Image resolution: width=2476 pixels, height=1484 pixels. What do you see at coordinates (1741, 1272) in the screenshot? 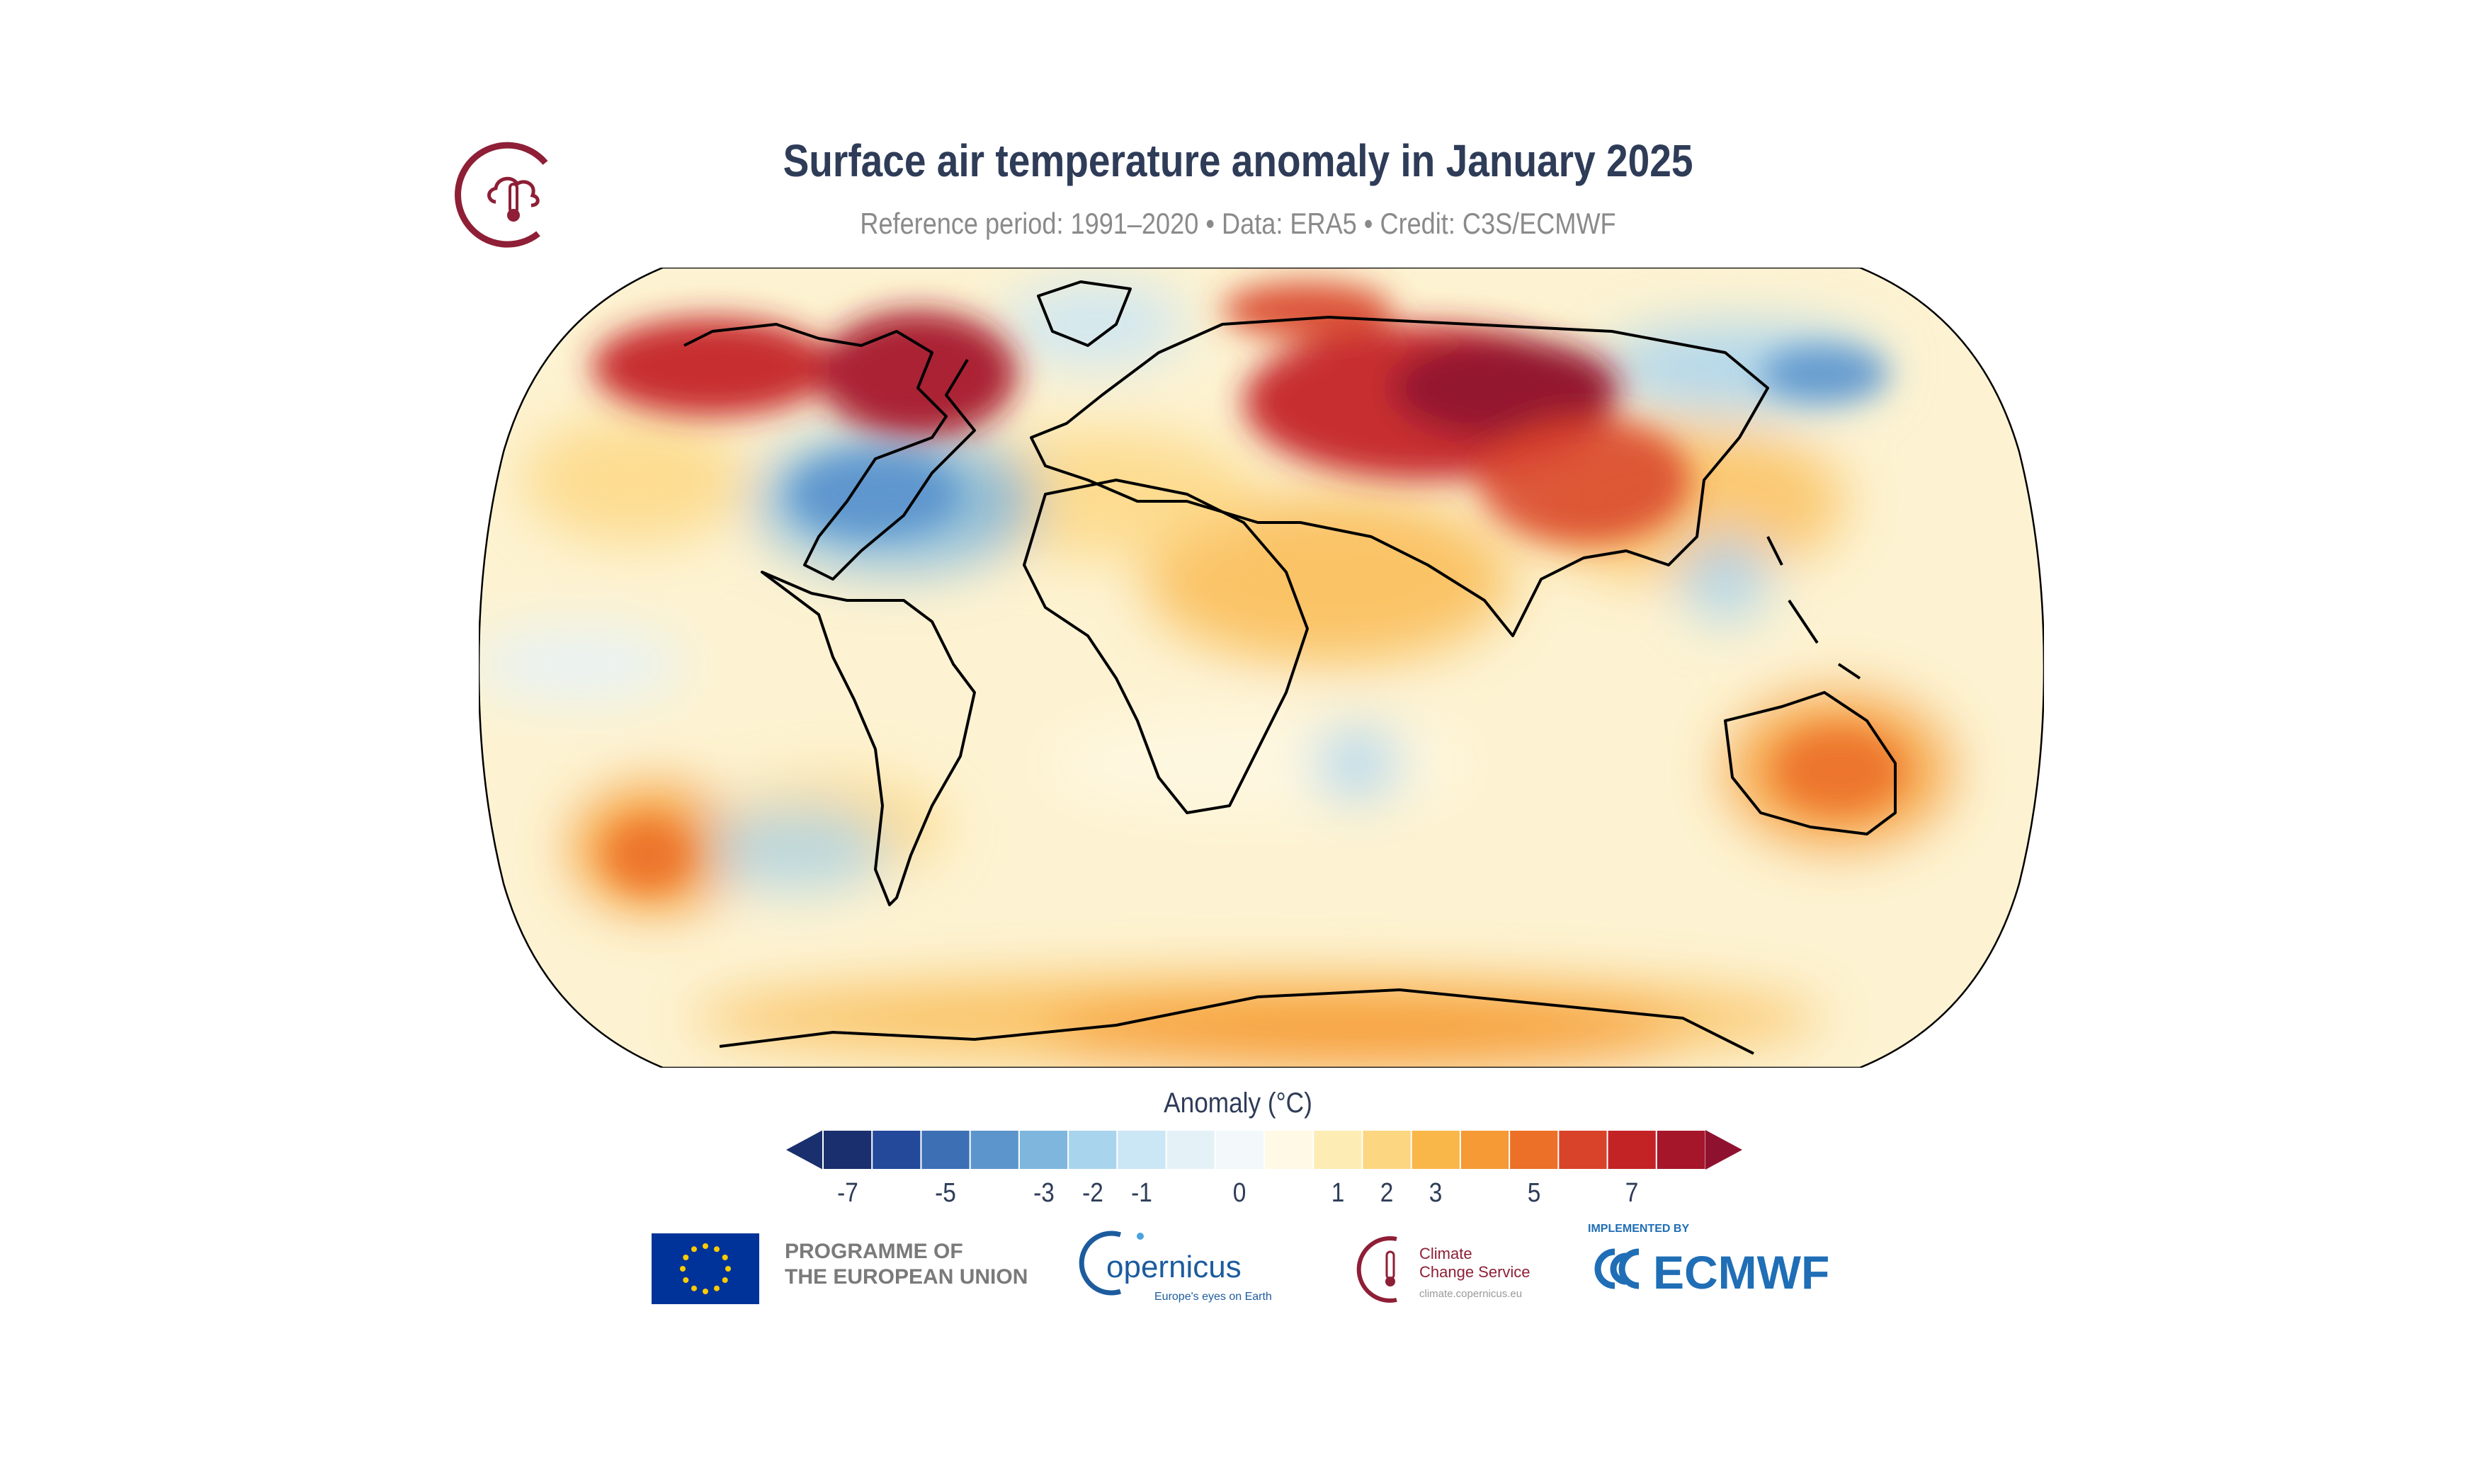
I see `ecmwf-wordmark: ECMWF` at bounding box center [1741, 1272].